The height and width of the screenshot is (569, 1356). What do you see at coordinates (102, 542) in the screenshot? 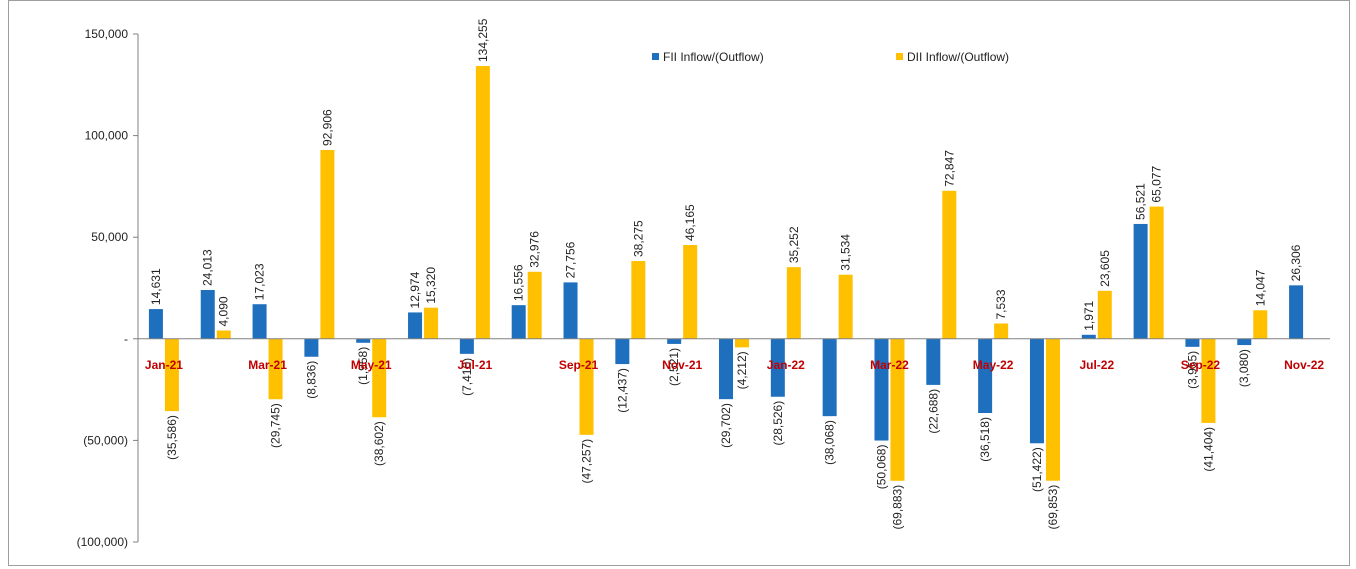
I see `y-tick-label: (100,000)` at bounding box center [102, 542].